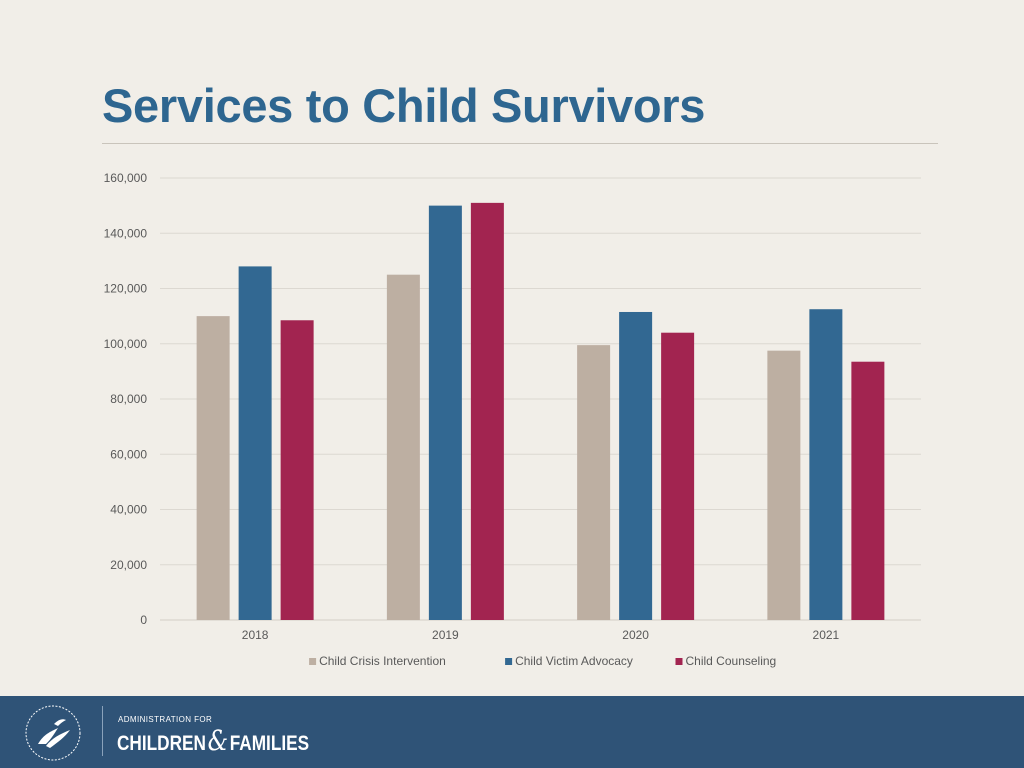  What do you see at coordinates (403, 447) in the screenshot?
I see `bar-child-crisis-intervention-2019` at bounding box center [403, 447].